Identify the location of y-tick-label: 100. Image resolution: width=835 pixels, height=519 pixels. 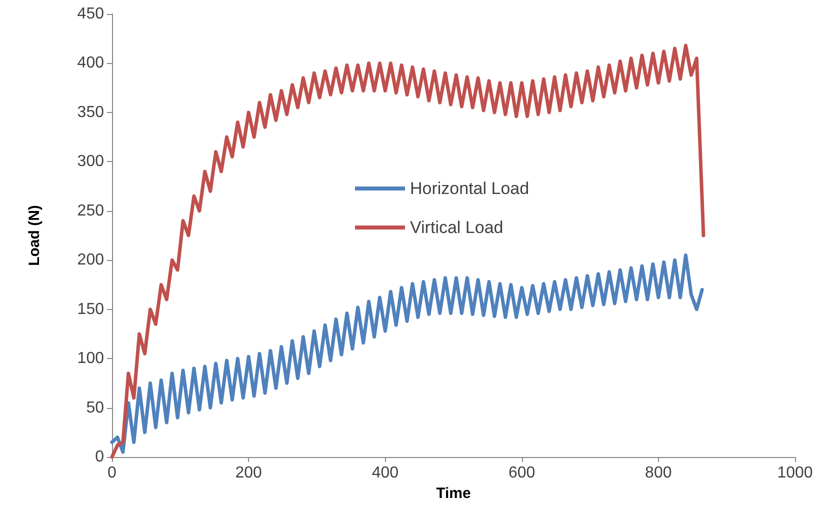
(90, 359).